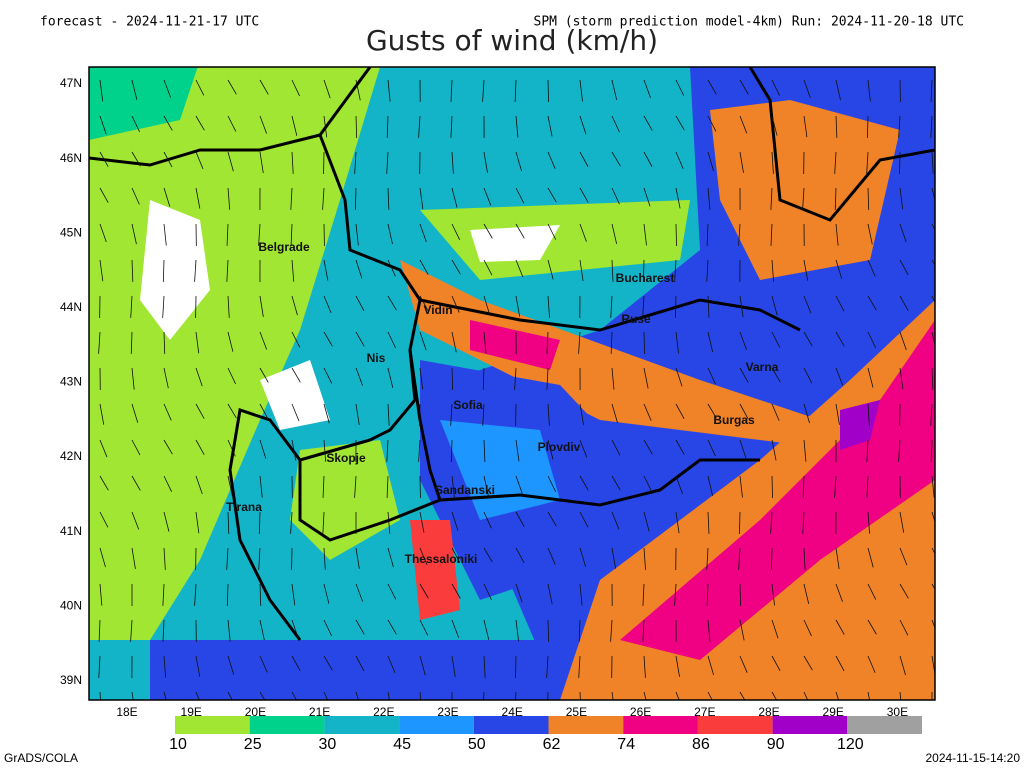 The image size is (1024, 768). I want to click on lon-label: 25E, so click(576, 712).